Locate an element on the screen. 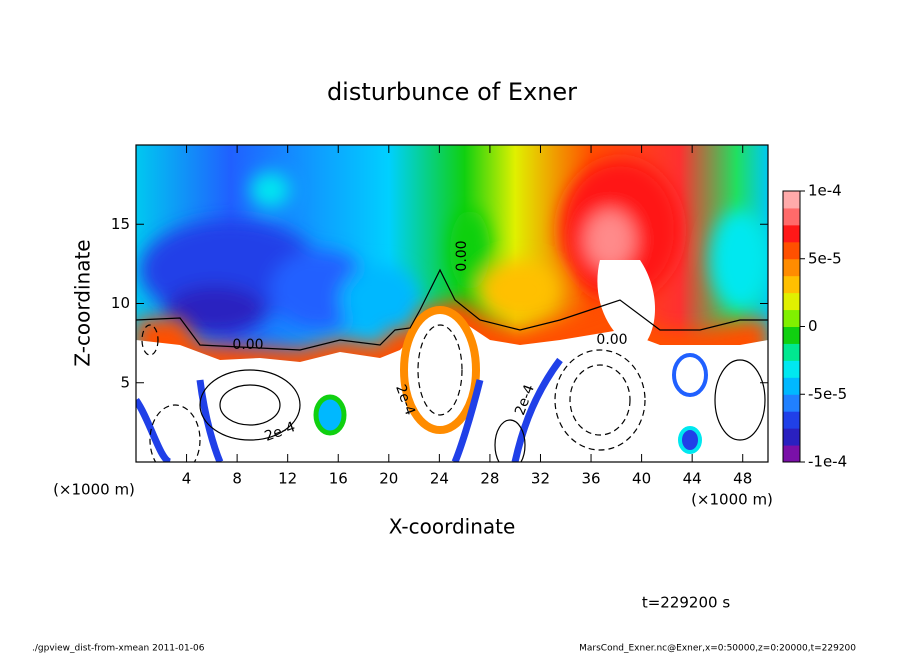 This screenshot has width=904, height=658. x-tick-label: 4 is located at coordinates (187, 479).